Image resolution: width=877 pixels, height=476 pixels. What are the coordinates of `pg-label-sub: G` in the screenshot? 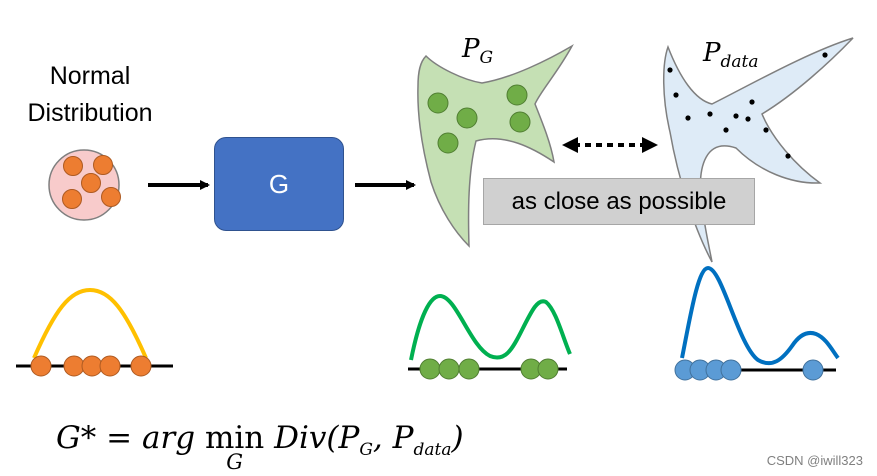 It's located at (486, 58).